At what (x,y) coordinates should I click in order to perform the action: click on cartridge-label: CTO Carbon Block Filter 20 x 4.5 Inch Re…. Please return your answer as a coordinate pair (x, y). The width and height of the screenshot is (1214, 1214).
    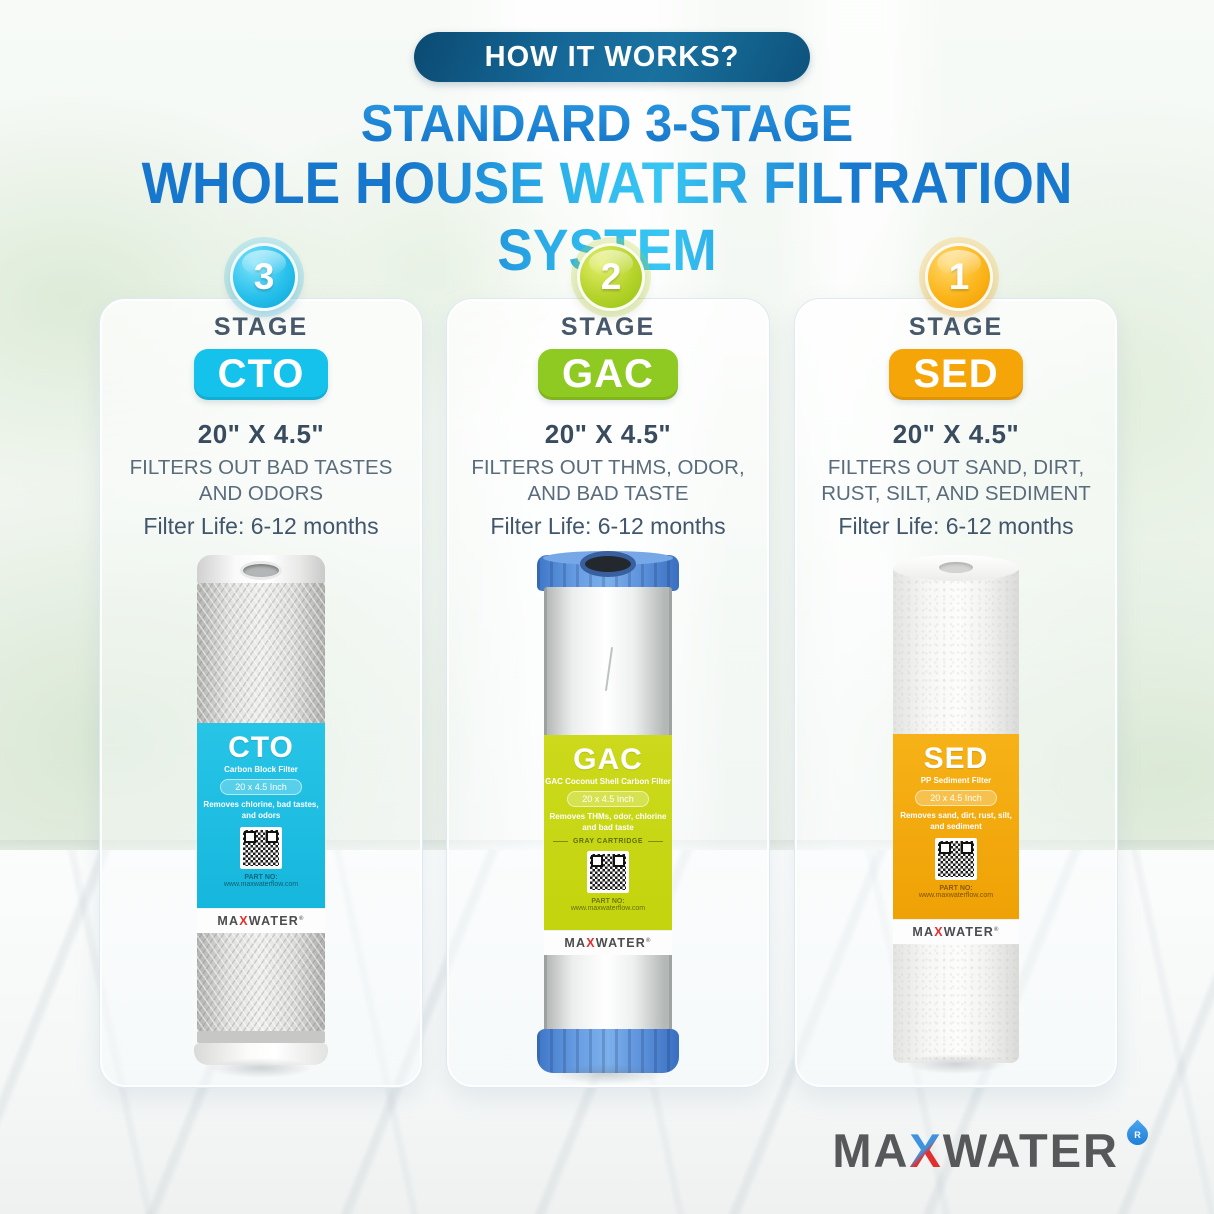
    Looking at the image, I should click on (261, 828).